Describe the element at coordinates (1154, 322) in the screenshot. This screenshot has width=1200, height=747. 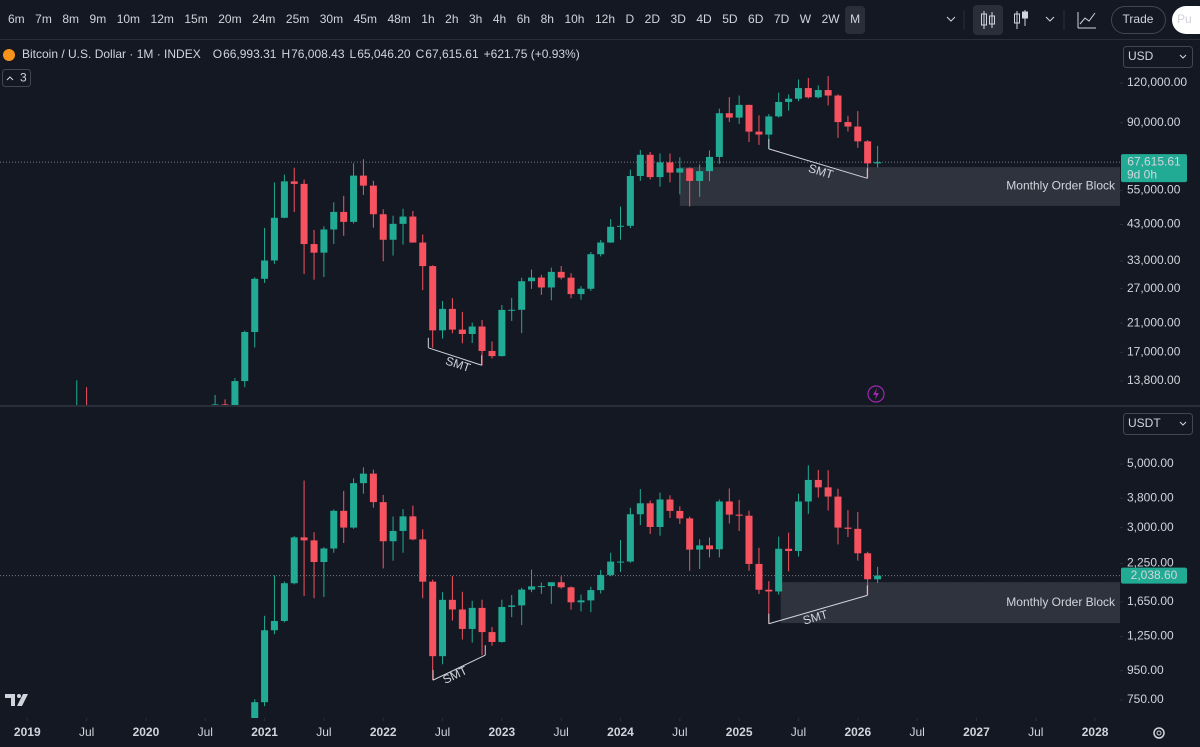
I see `y-tick-label: 21,000.00` at that location.